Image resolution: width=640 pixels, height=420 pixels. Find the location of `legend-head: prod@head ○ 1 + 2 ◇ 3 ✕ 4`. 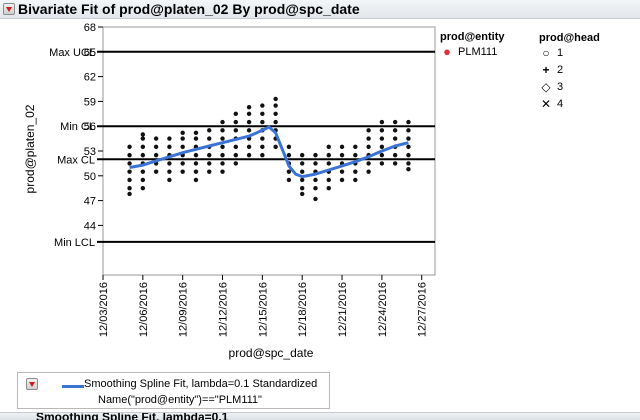

legend-head: prod@head ○ 1 + 2 ◇ 3 ✕ 4 is located at coordinates (569, 72).